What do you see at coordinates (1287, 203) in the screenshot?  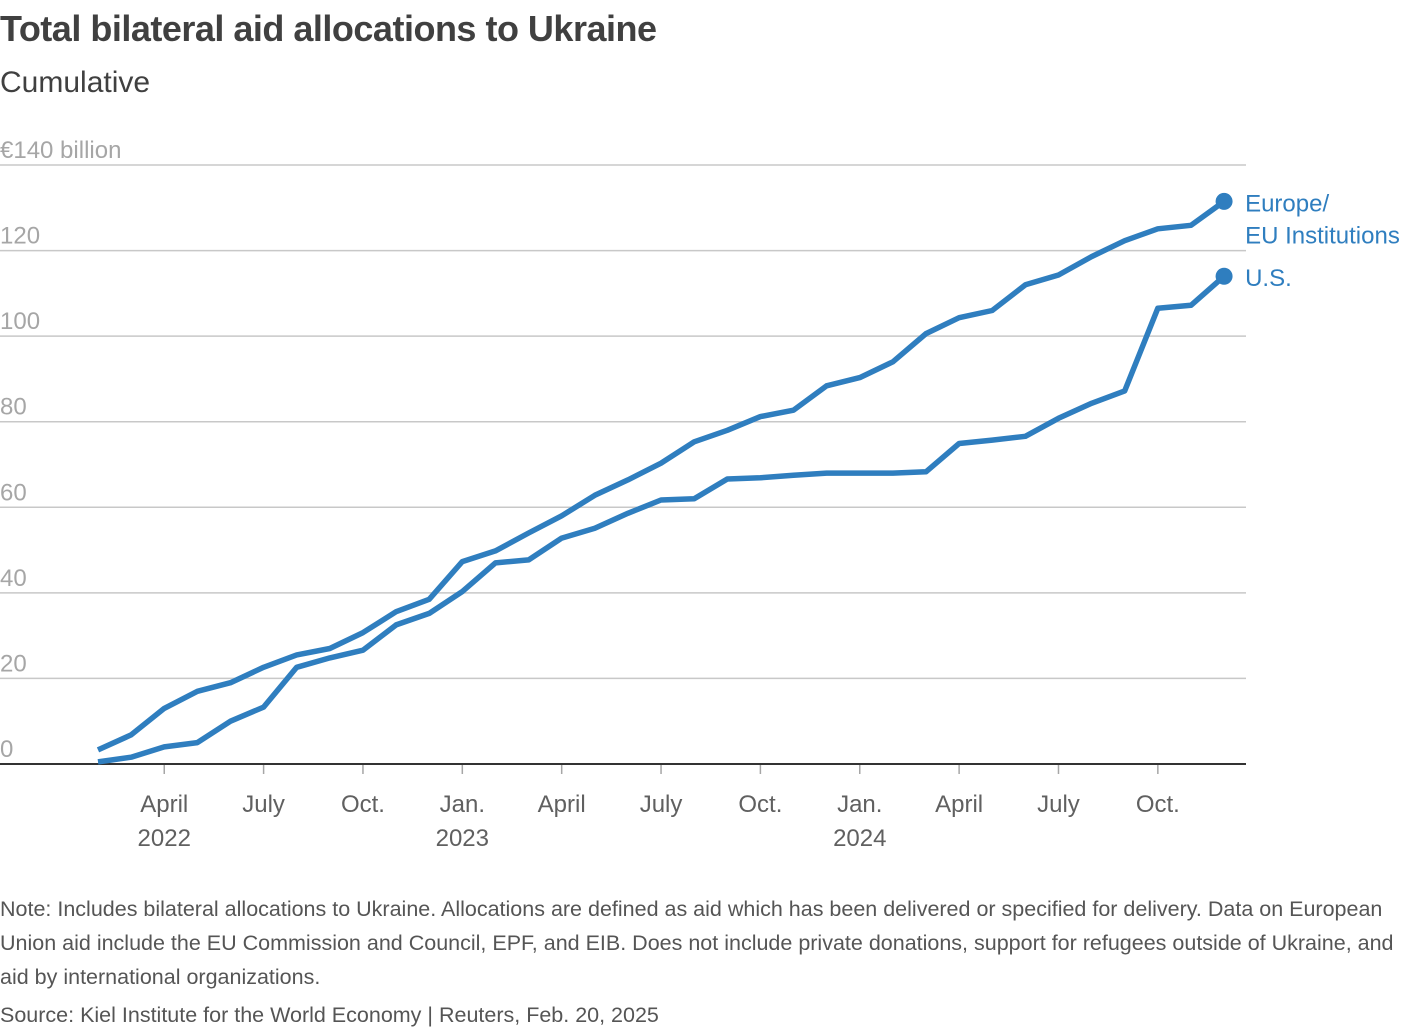 I see `series-label-europe: Europe/` at bounding box center [1287, 203].